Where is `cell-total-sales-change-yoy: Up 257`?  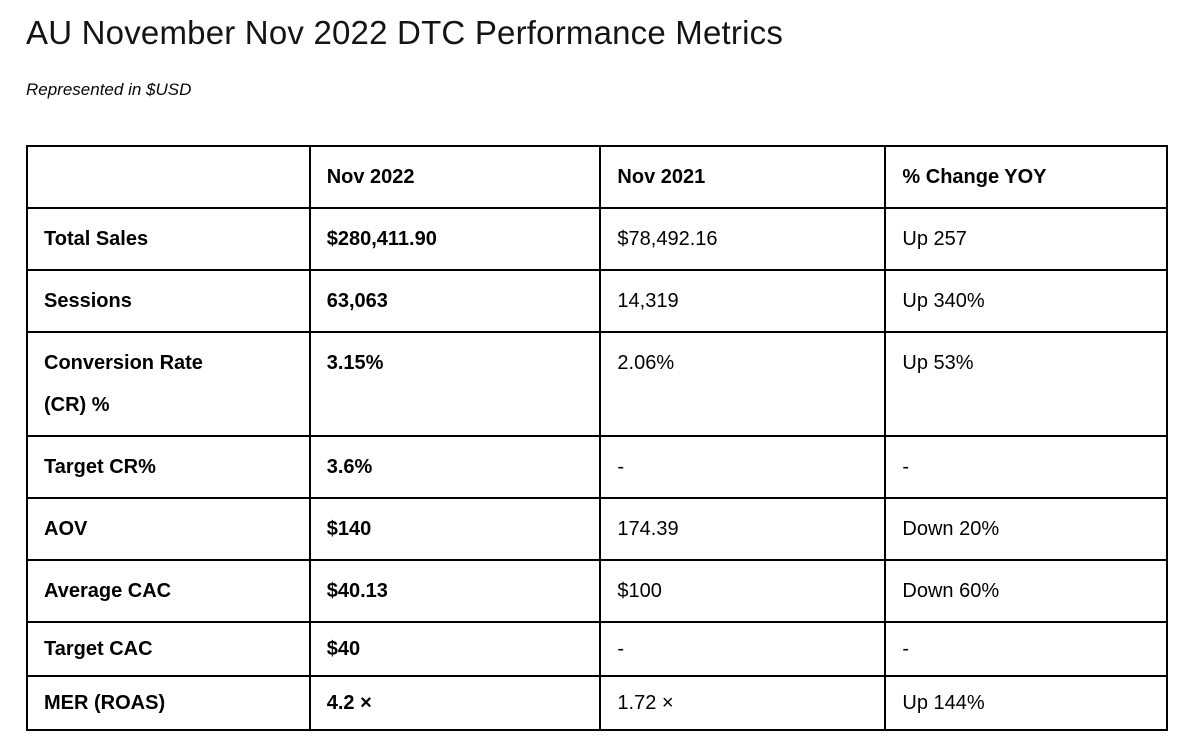
cell-total-sales-change-yoy: Up 257 is located at coordinates (1026, 239).